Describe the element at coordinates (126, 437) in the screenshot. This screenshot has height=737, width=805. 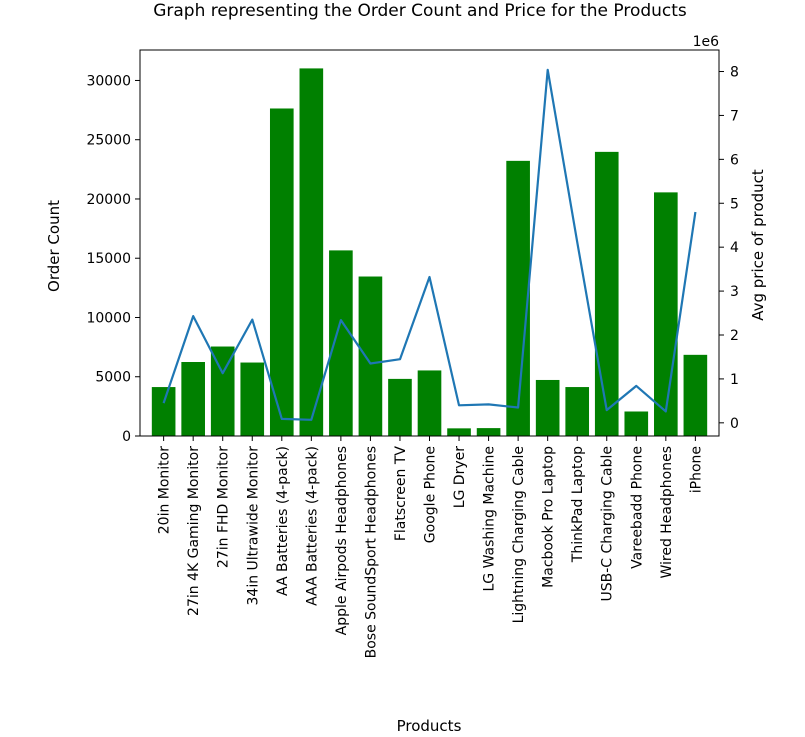
I see `y-tick-label: 0` at that location.